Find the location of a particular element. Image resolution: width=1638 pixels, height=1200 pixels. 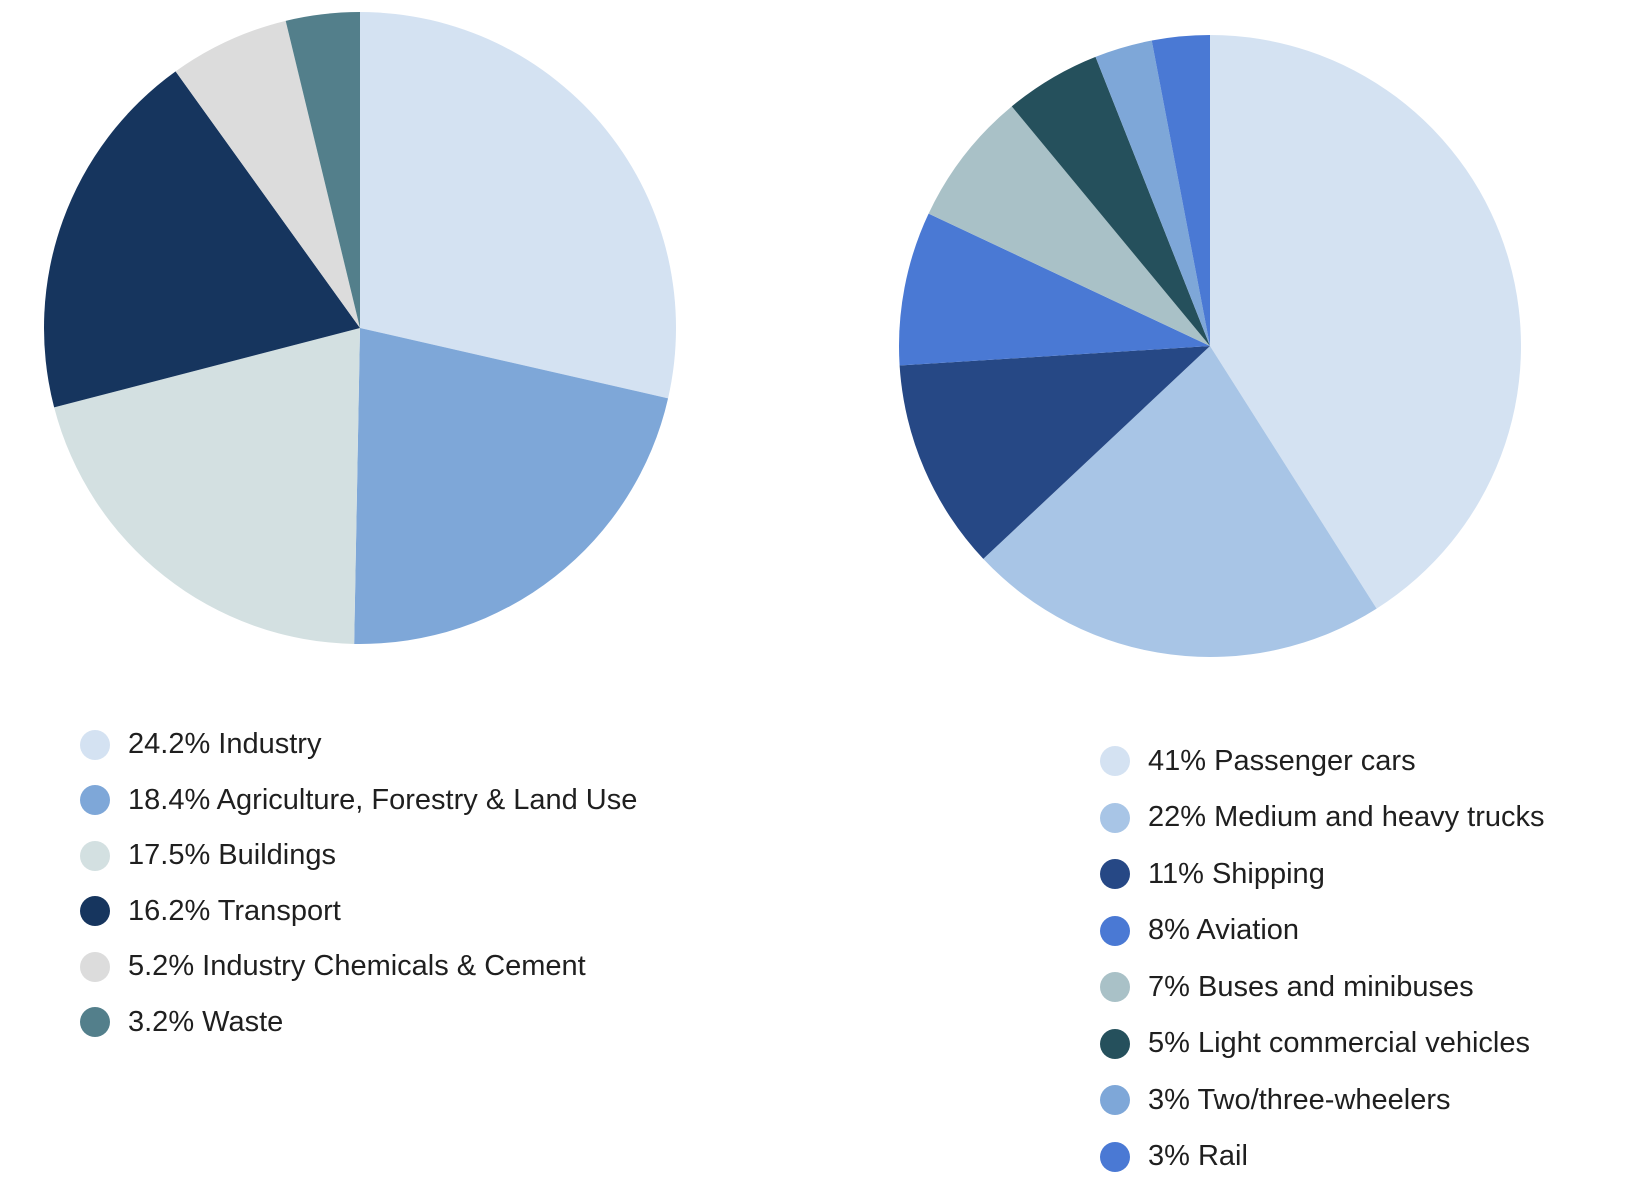

legend-item: 8% Aviation is located at coordinates (1322, 931).